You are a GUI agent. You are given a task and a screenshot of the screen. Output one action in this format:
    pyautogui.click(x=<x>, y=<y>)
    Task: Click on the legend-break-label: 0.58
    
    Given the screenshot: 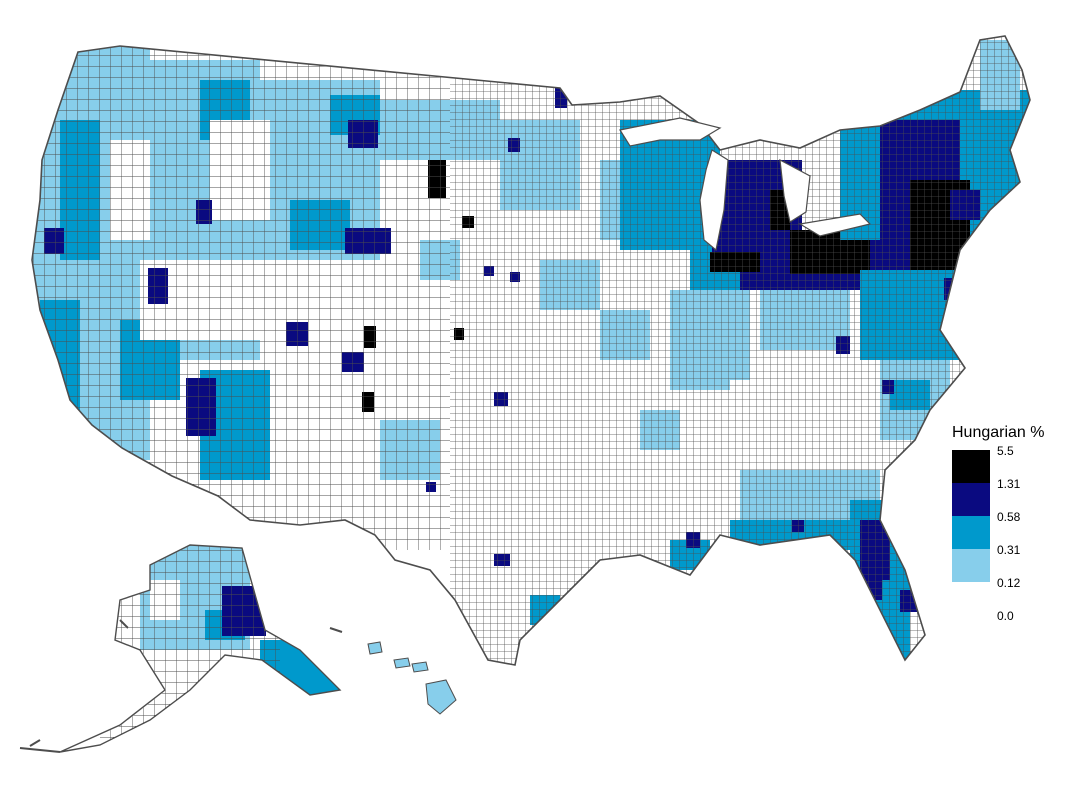 What is the action you would take?
    pyautogui.click(x=1009, y=517)
    